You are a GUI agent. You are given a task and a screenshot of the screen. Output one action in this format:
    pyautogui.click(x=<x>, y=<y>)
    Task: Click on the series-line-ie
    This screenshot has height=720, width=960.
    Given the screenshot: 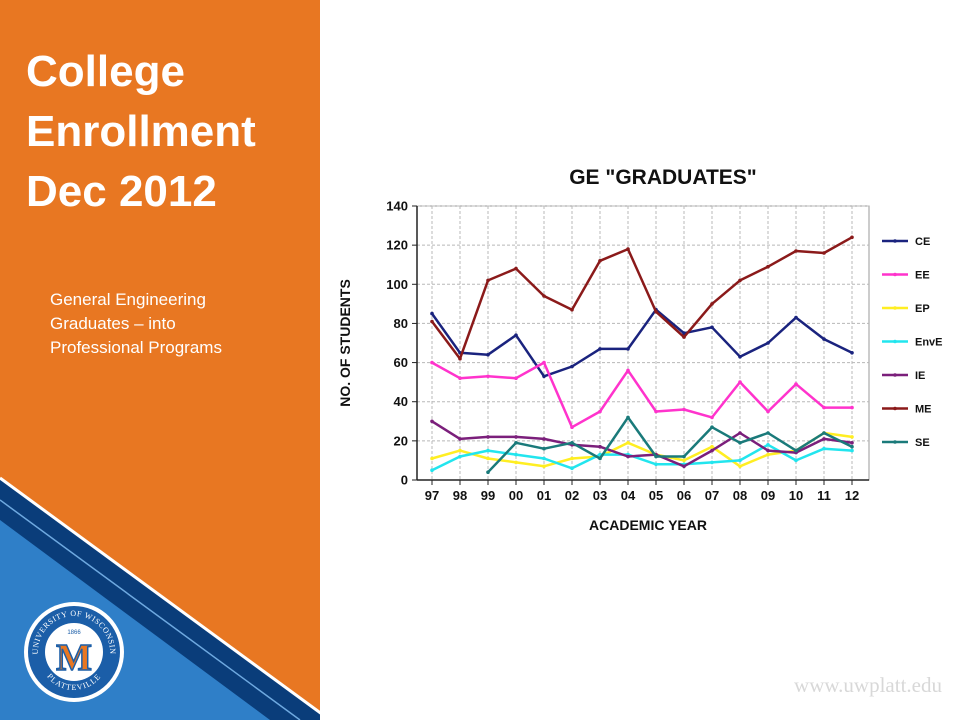 What is the action you would take?
    pyautogui.click(x=642, y=444)
    